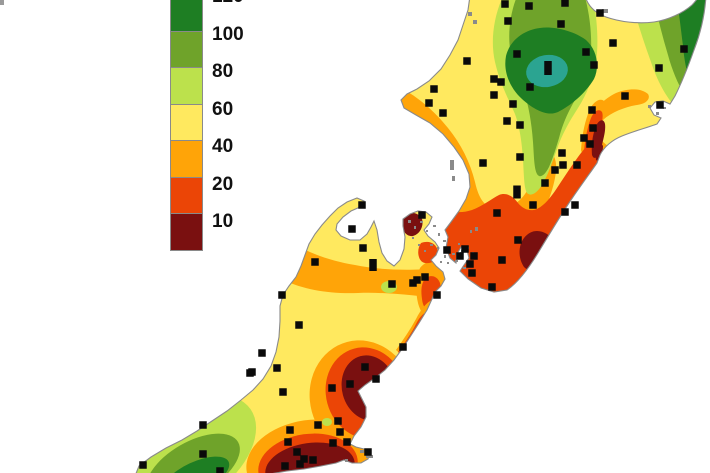  What do you see at coordinates (223, 146) in the screenshot?
I see `legend-label: 40` at bounding box center [223, 146].